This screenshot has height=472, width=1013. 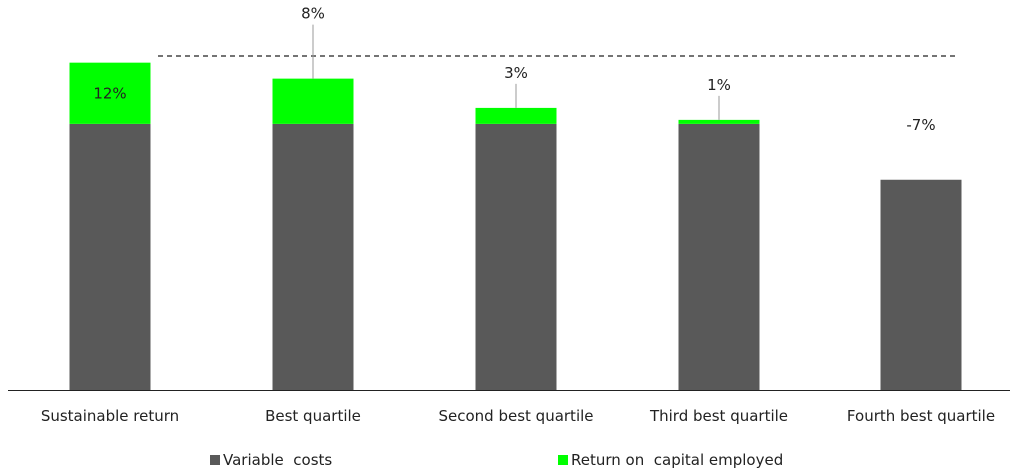 What do you see at coordinates (677, 460) in the screenshot?
I see `legend-label-return-on-capital: Return on capital employed` at bounding box center [677, 460].